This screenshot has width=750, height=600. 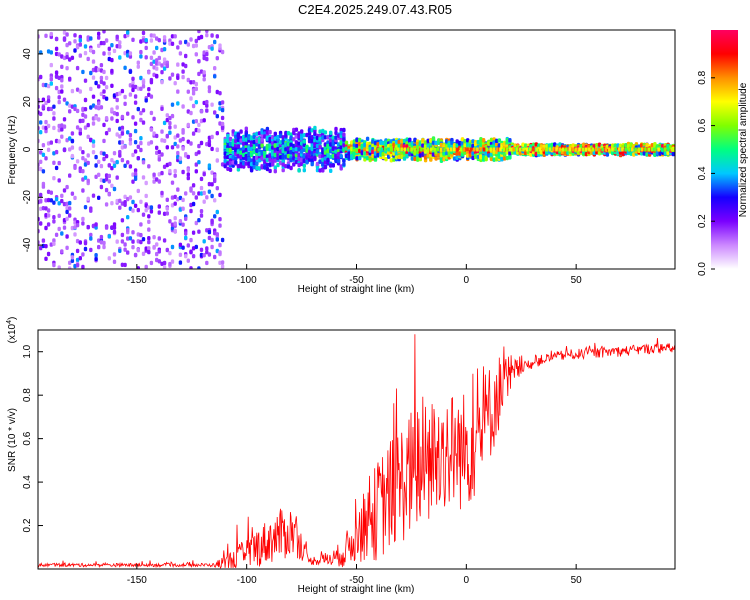 I want to click on x-tick-label: -150, so click(x=137, y=580).